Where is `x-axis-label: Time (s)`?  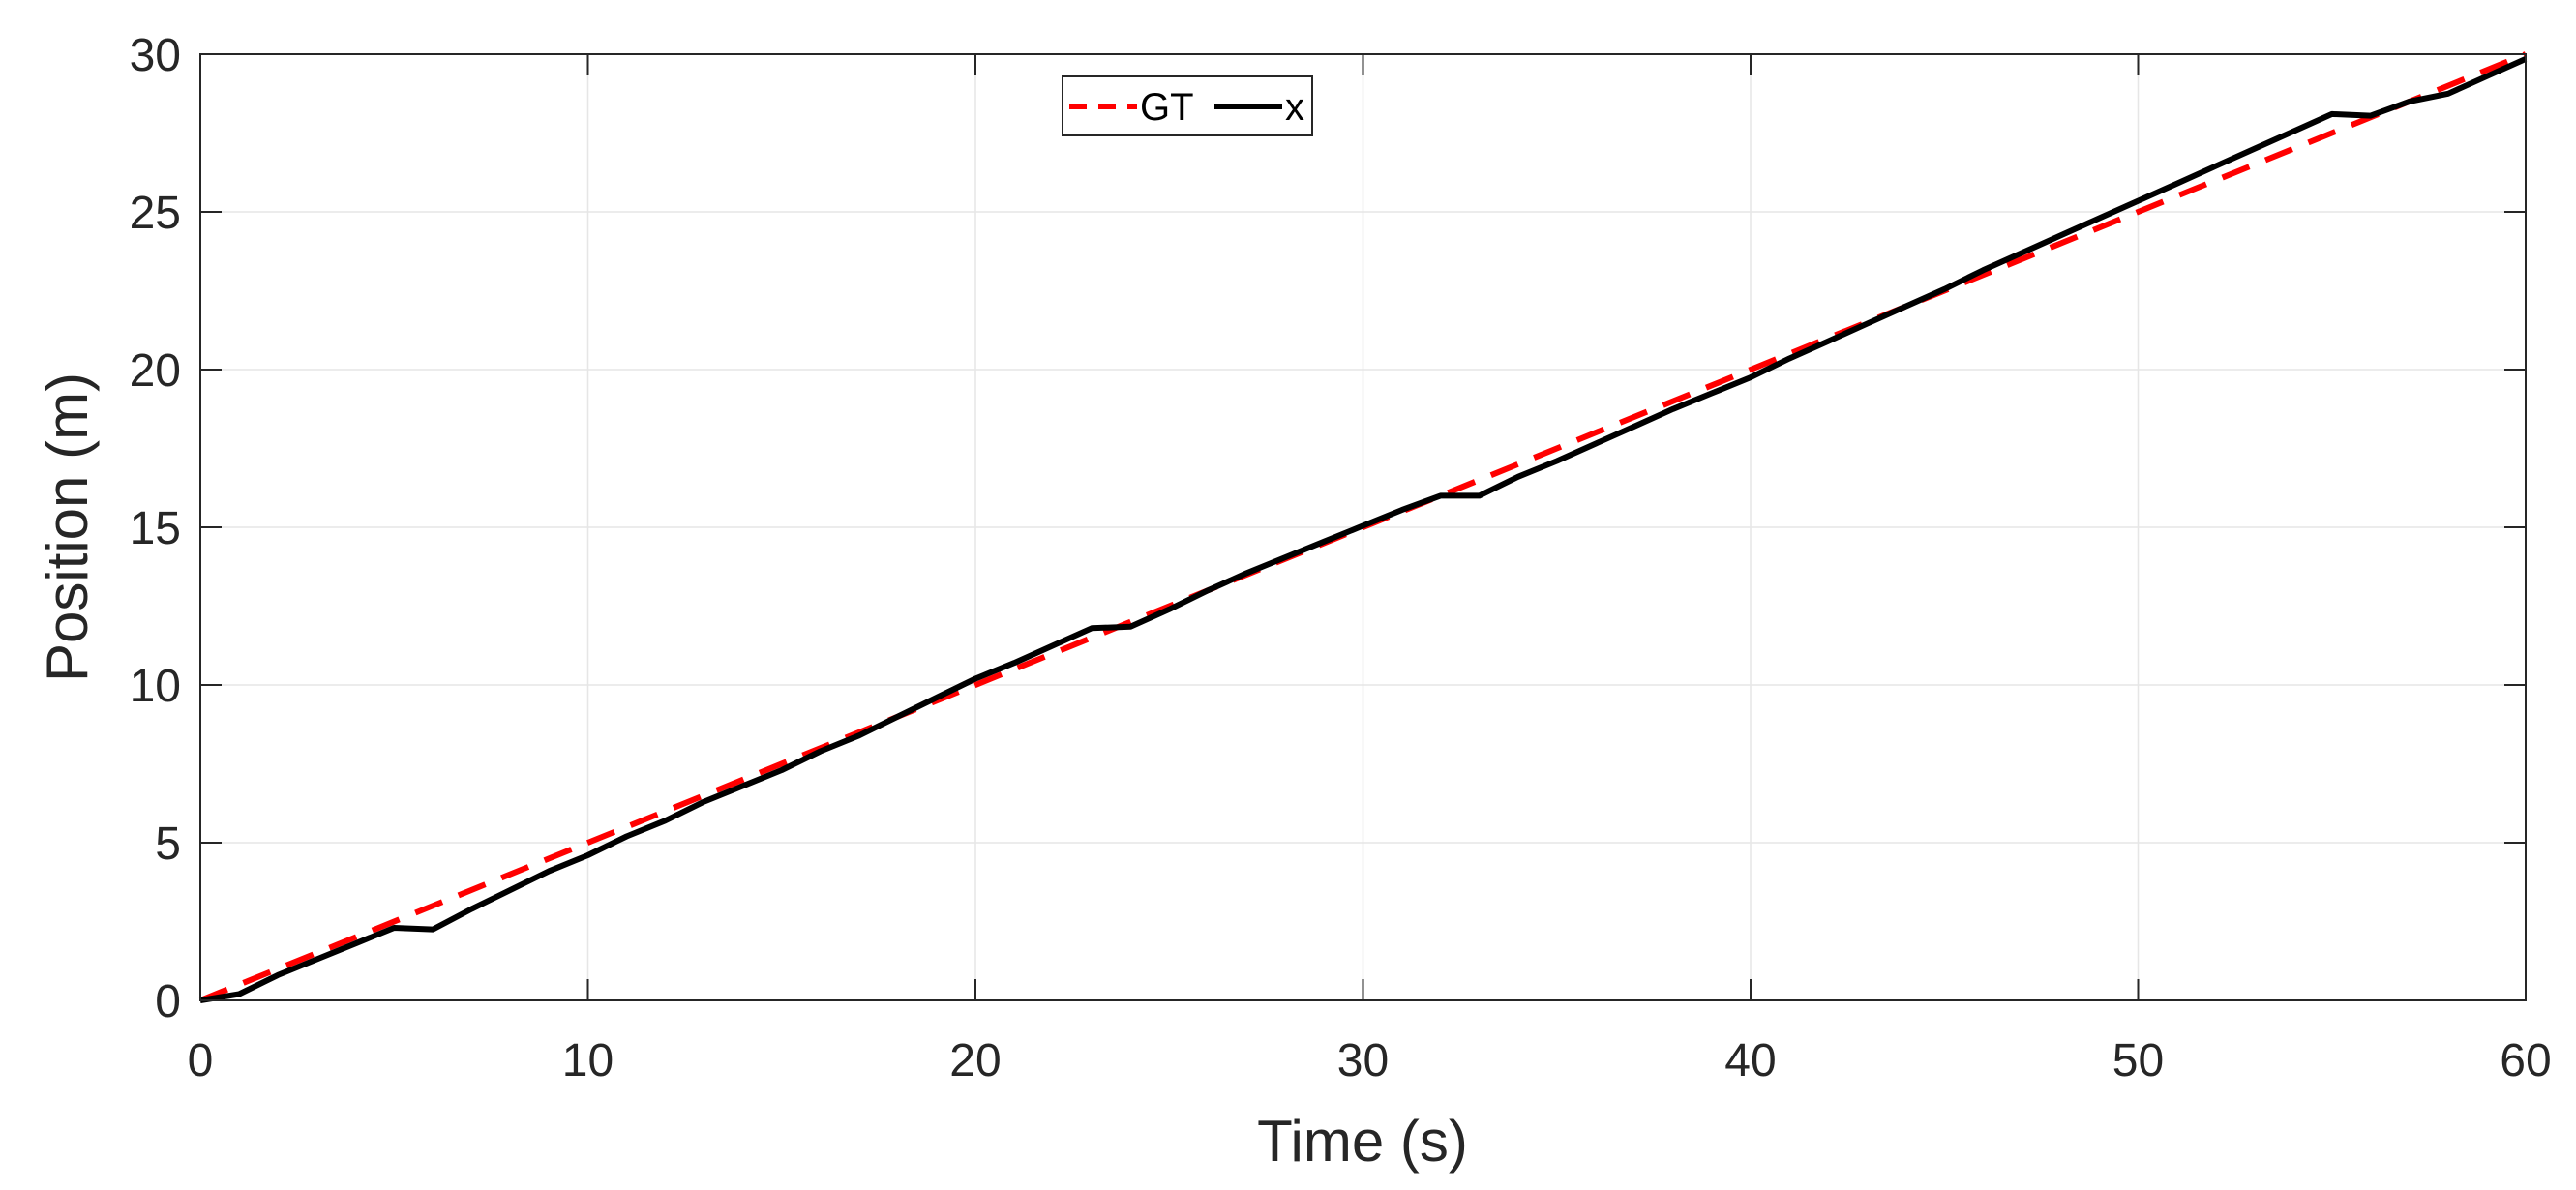 x-axis-label: Time (s) is located at coordinates (1362, 1142).